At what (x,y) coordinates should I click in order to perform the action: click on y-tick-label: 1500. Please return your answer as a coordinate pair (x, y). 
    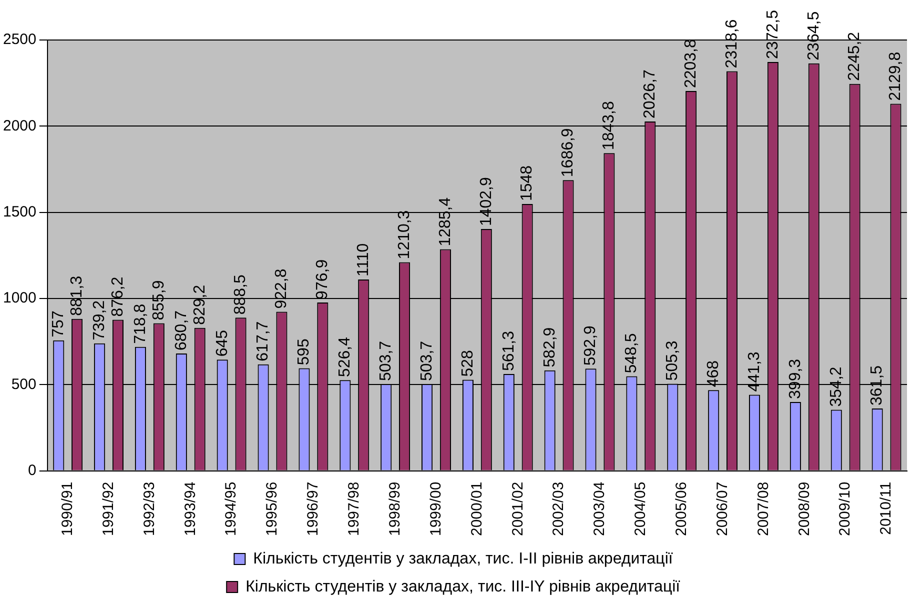
    Looking at the image, I should click on (19, 211).